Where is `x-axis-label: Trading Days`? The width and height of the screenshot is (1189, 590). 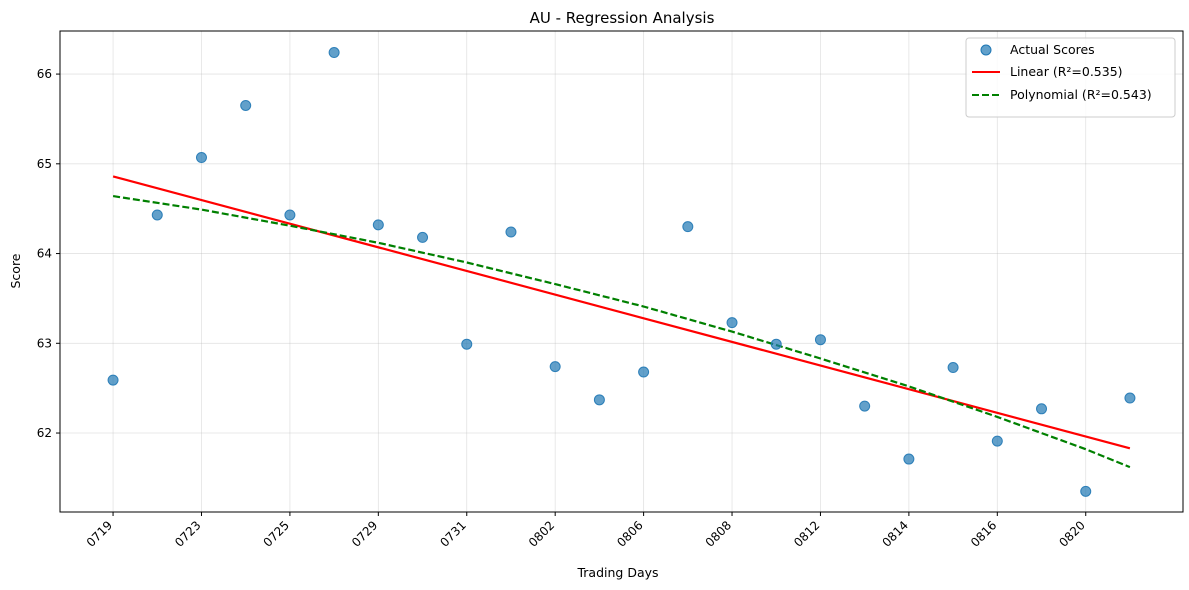
x-axis-label: Trading Days is located at coordinates (617, 572).